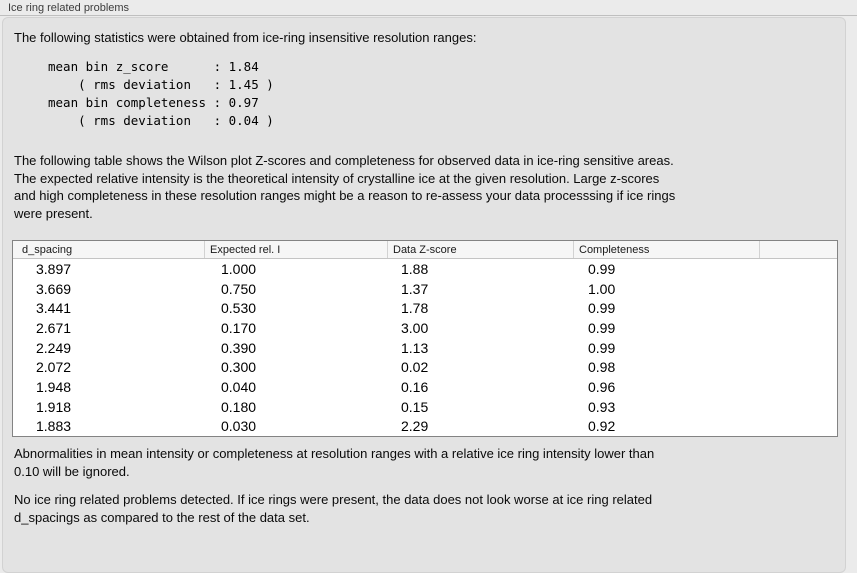  I want to click on cell-d-spacing: 1.883, so click(54, 426).